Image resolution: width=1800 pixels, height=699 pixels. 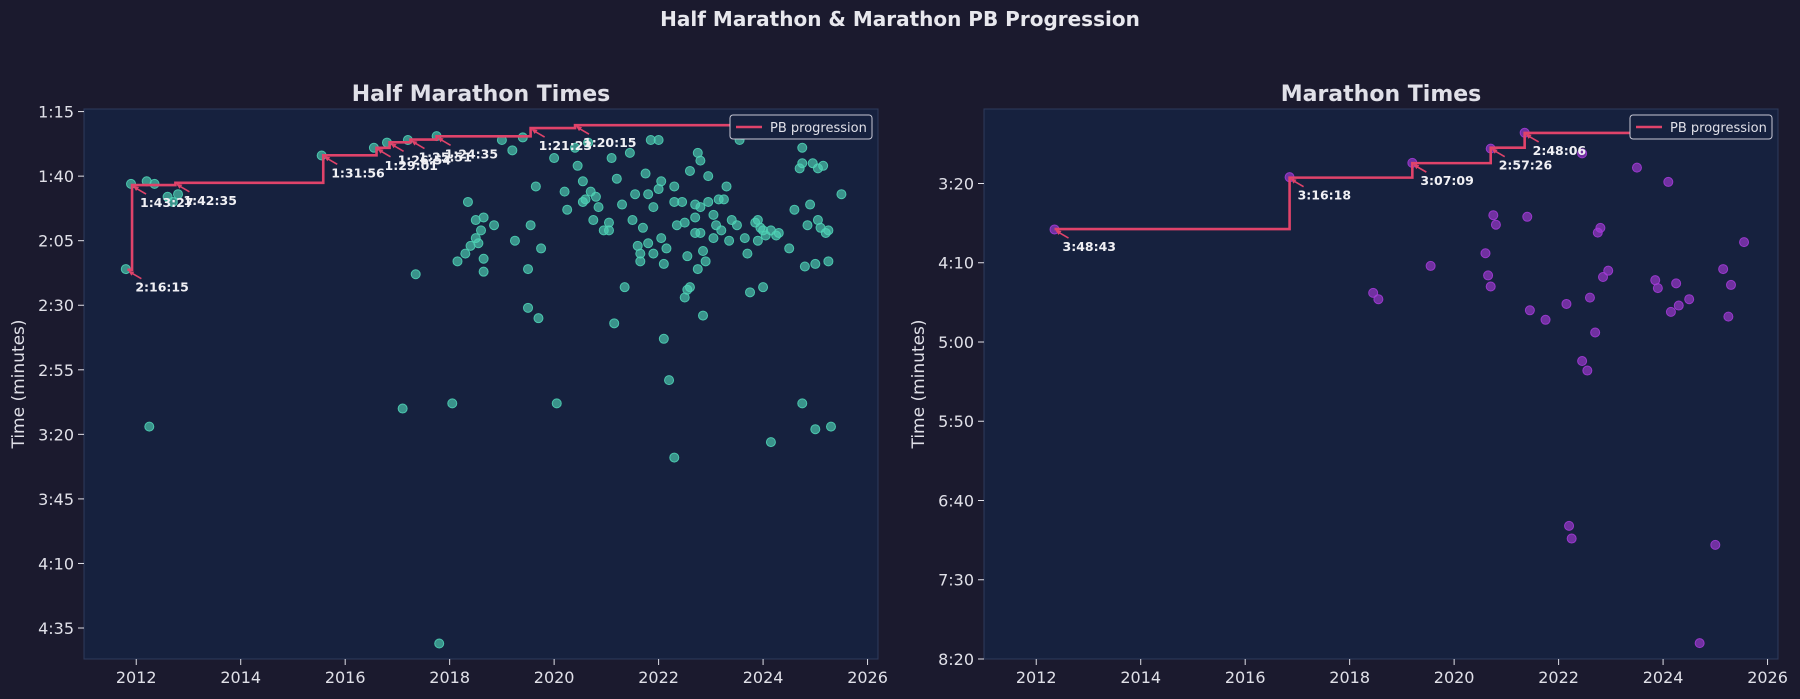 I want to click on marathon-x-tick-label: 2022, so click(x=1558, y=677).